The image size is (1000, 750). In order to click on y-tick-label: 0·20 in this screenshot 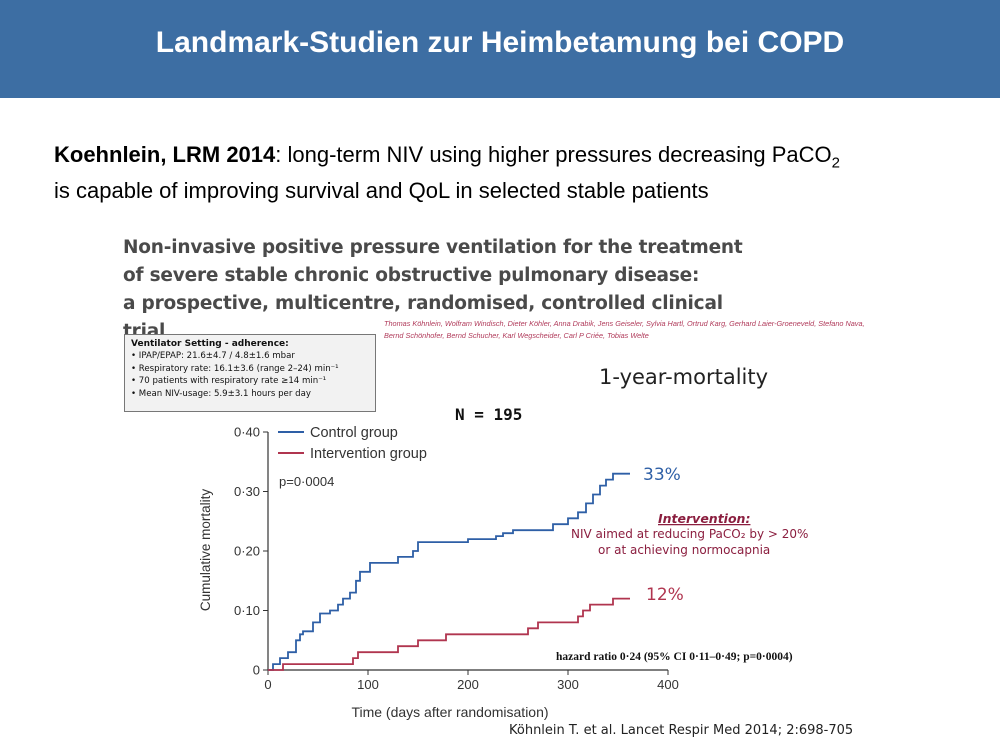, I will do `click(247, 551)`.